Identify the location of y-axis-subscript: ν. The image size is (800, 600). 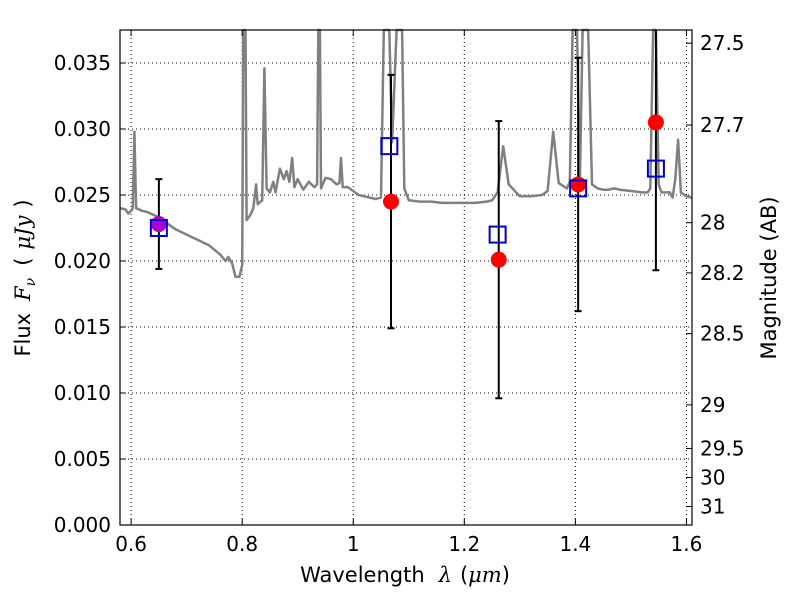
(31, 281).